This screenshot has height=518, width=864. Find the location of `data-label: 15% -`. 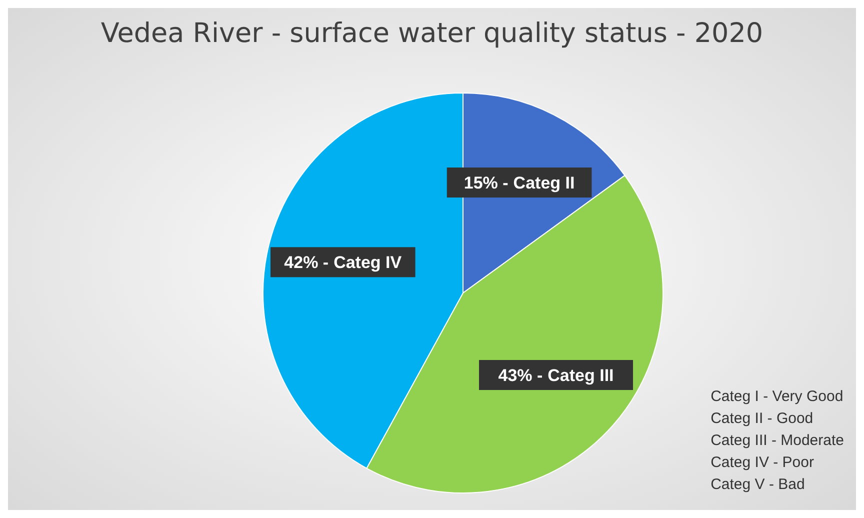

data-label: 15% - is located at coordinates (486, 182).